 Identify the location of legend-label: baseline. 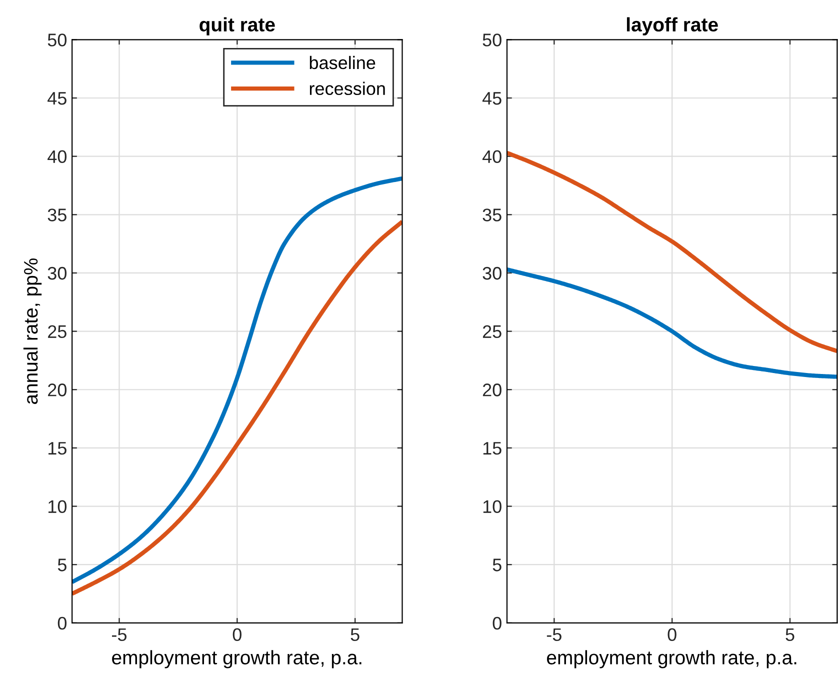
(343, 63).